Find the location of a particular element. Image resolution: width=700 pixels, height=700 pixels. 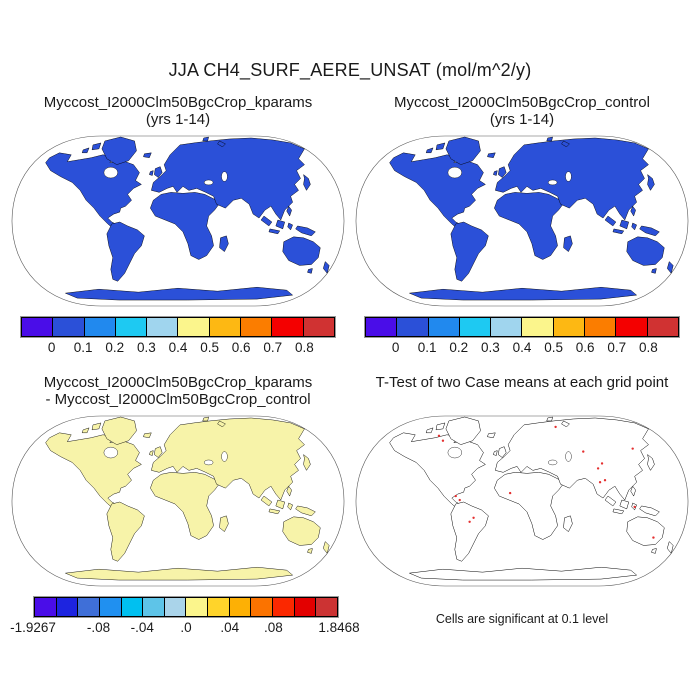

map-difference is located at coordinates (178, 501).